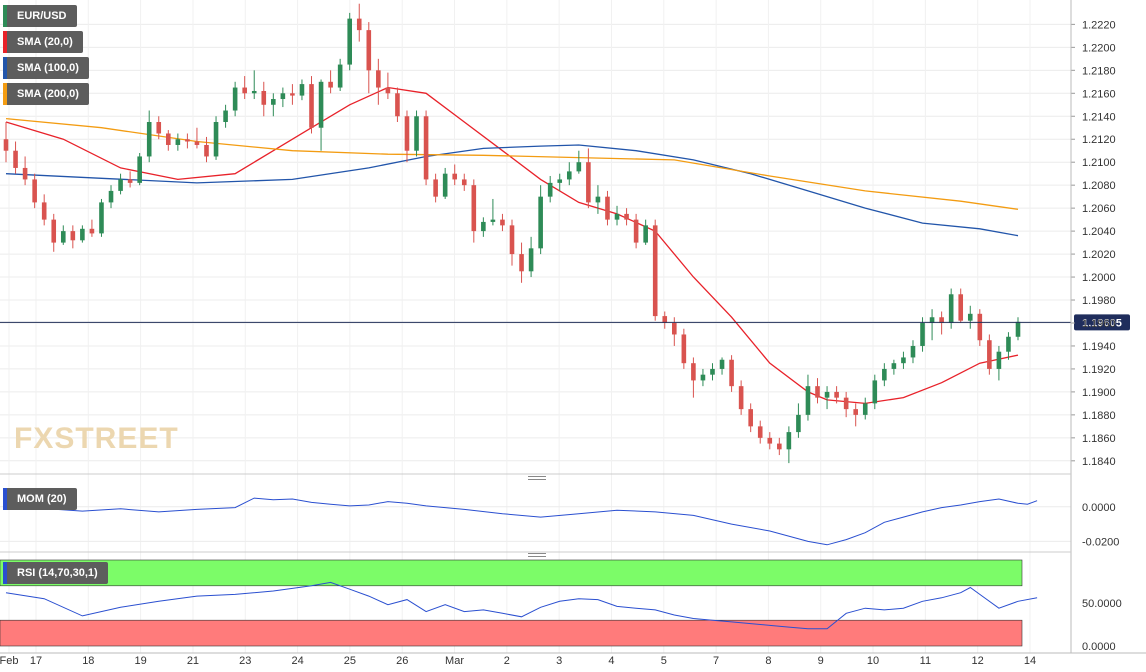 This screenshot has height=672, width=1146. What do you see at coordinates (1099, 647) in the screenshot?
I see `rsi-tick-label: 0.0000` at bounding box center [1099, 647].